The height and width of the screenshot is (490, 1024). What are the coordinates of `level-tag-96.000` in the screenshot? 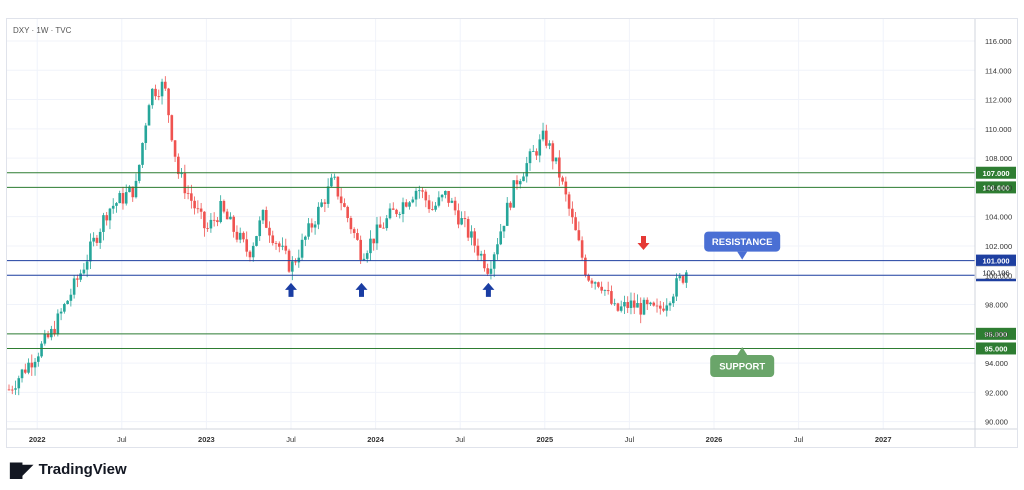 It's located at (996, 333).